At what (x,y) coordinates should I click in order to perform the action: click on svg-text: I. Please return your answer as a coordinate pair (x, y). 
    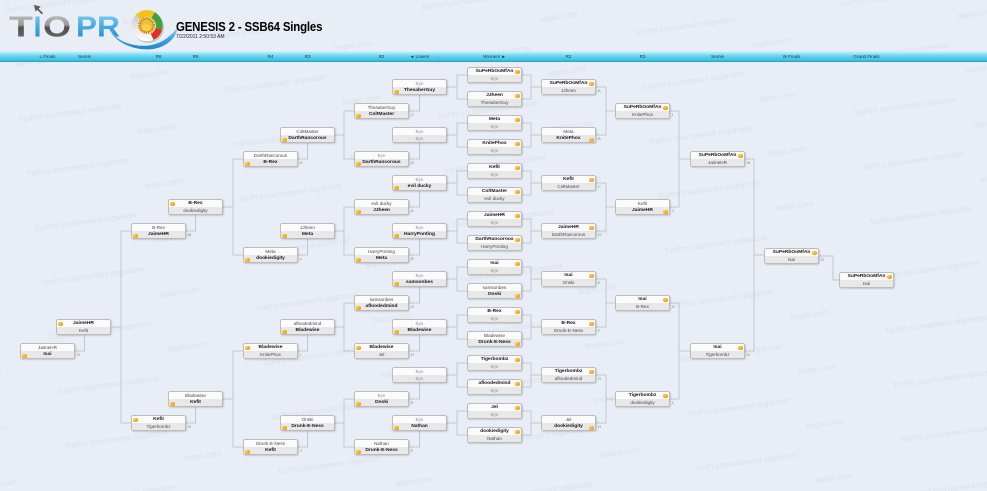
    Looking at the image, I should click on (38, 28).